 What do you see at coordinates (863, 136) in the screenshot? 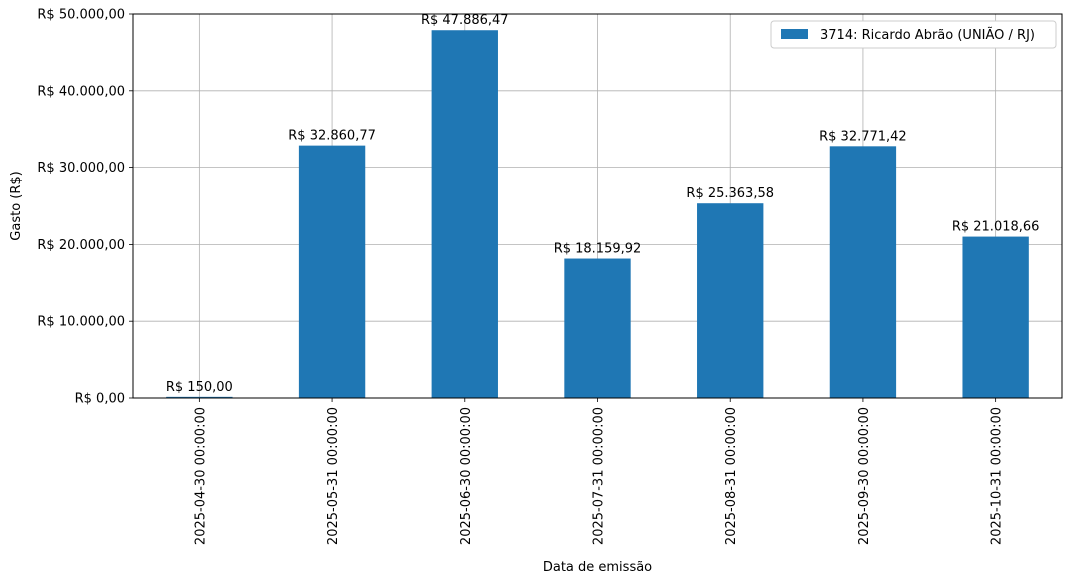
I see `bar-value-label: R$ 32.771,42` at bounding box center [863, 136].